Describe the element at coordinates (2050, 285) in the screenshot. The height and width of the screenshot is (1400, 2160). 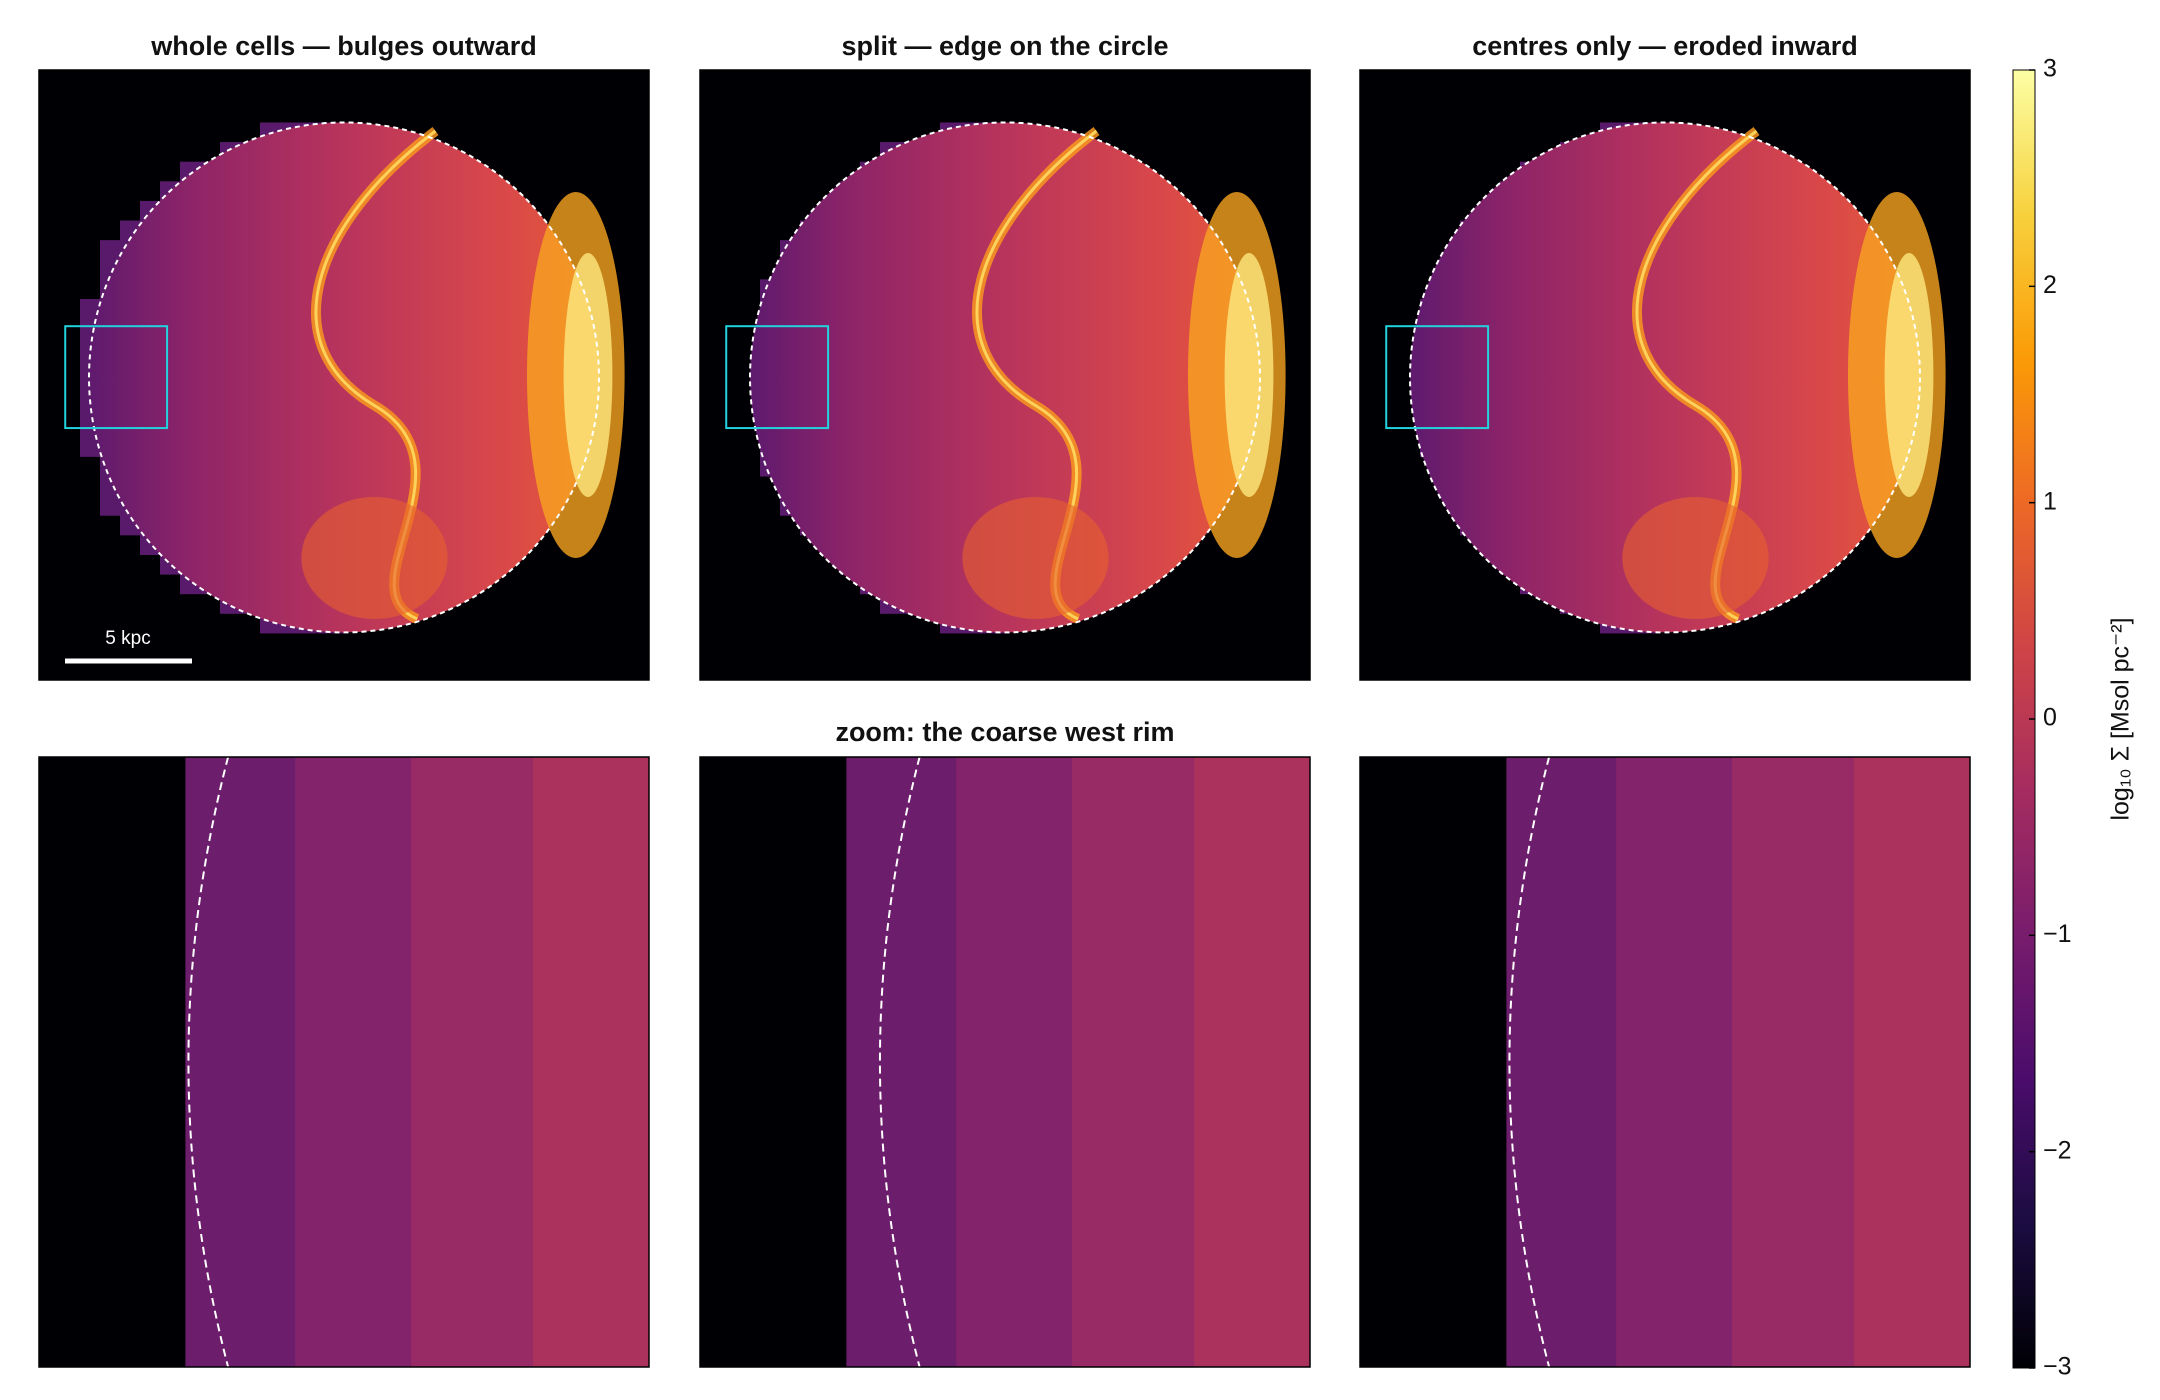
I see `colorbar-tick-label: 2` at that location.